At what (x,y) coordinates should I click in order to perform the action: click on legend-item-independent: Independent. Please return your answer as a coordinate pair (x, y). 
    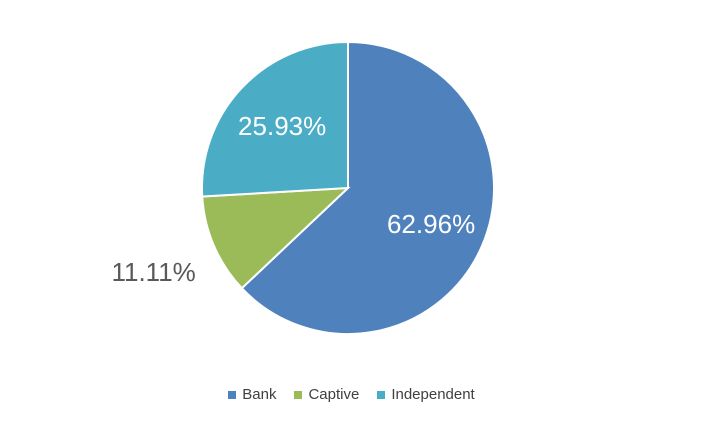
    Looking at the image, I should click on (426, 394).